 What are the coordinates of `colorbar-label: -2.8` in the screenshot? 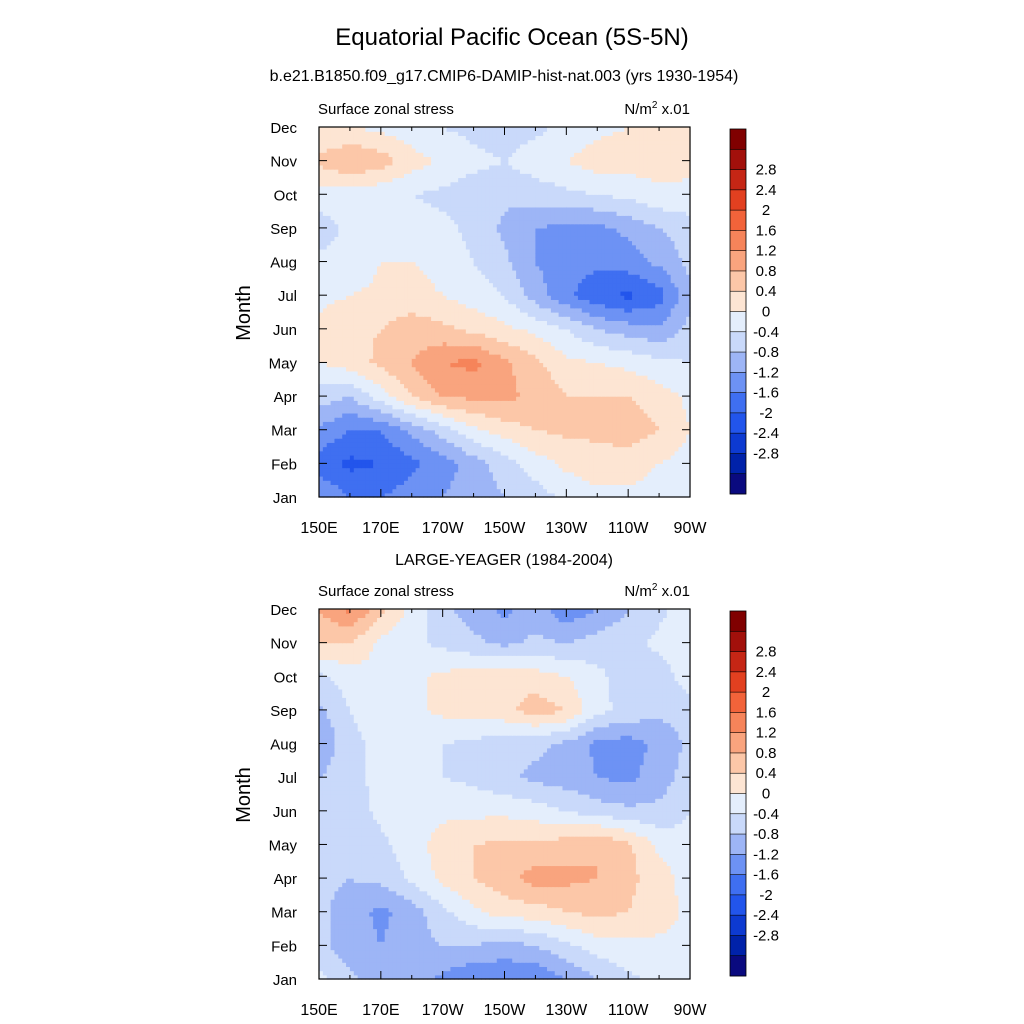 It's located at (766, 453).